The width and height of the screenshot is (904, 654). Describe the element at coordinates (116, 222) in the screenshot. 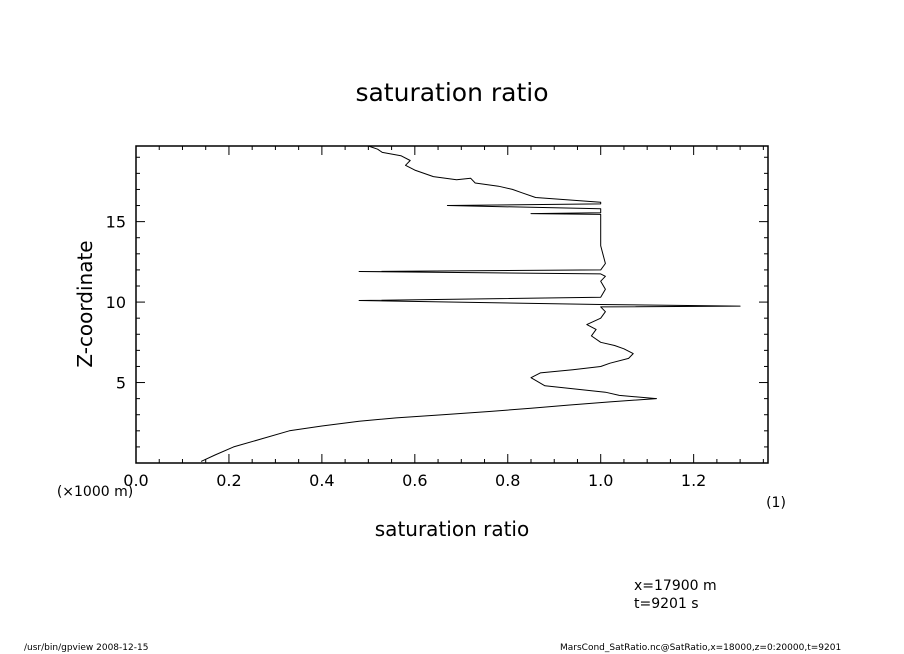

I see `y-tick-label: 15` at that location.